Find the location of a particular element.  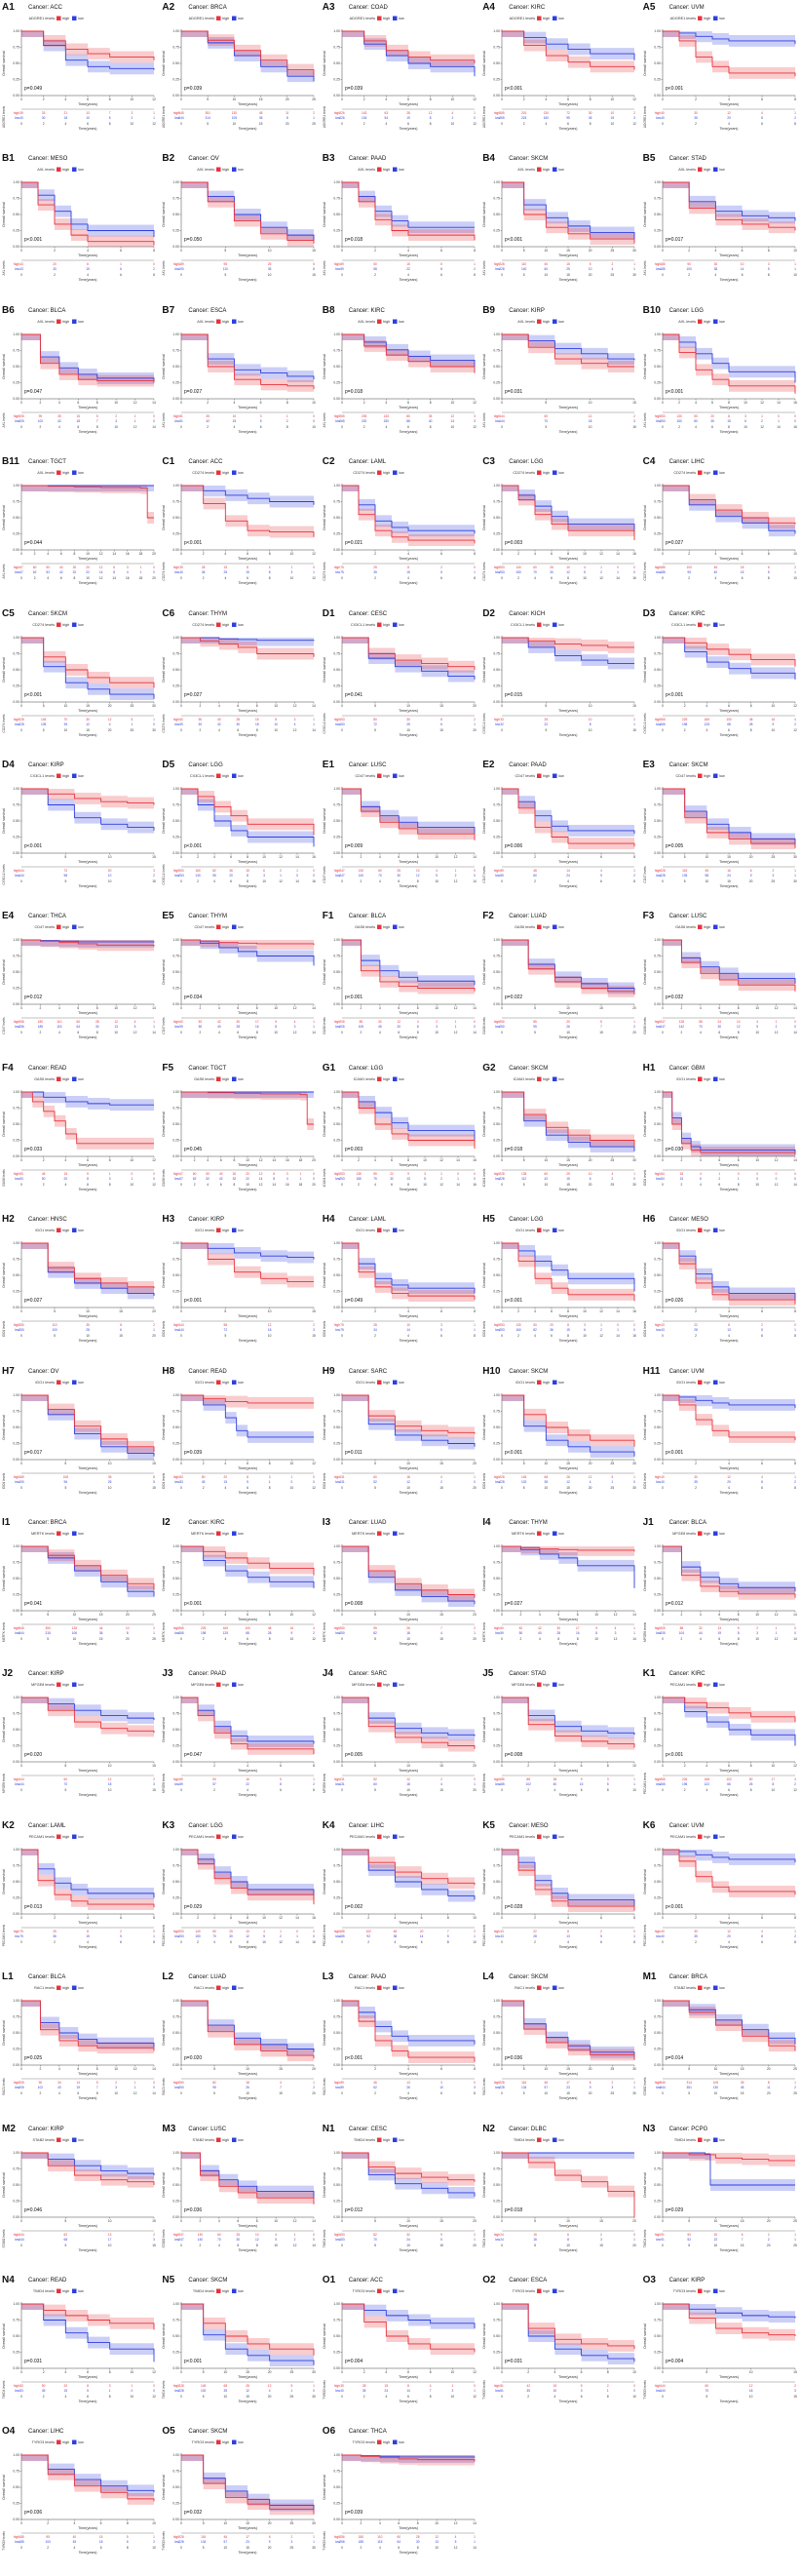

risk-count-high: 58 is located at coordinates (226, 1325).